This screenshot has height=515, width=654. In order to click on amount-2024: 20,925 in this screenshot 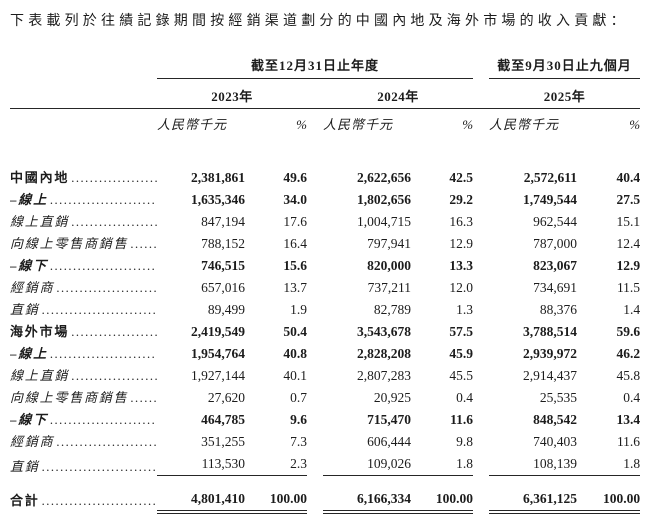, I will do `click(392, 397)`.